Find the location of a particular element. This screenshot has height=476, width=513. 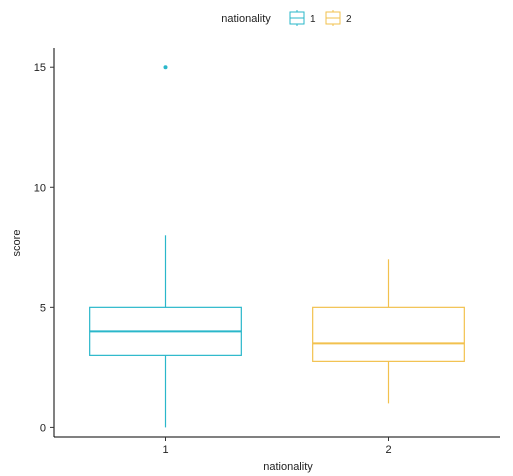

box is located at coordinates (388, 334).